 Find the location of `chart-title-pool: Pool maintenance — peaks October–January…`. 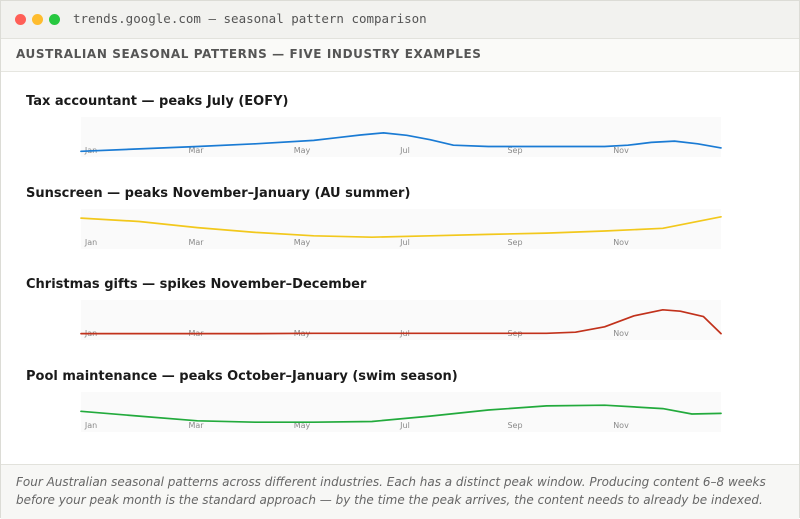

chart-title-pool: Pool maintenance — peaks October–January… is located at coordinates (242, 376).